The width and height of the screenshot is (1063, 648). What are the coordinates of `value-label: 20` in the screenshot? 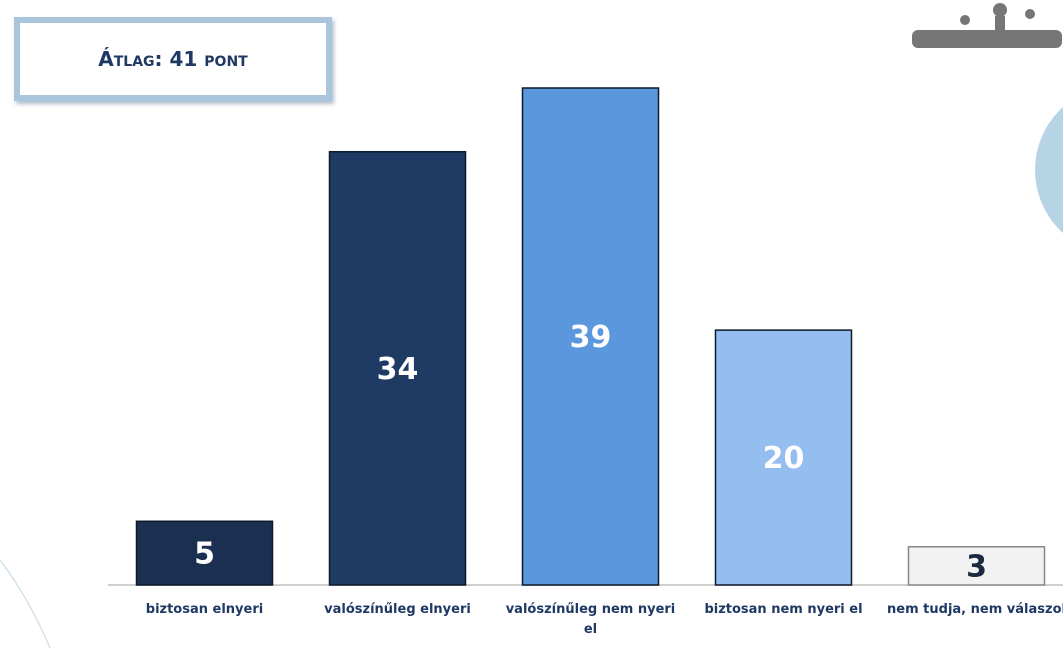 It's located at (784, 458).